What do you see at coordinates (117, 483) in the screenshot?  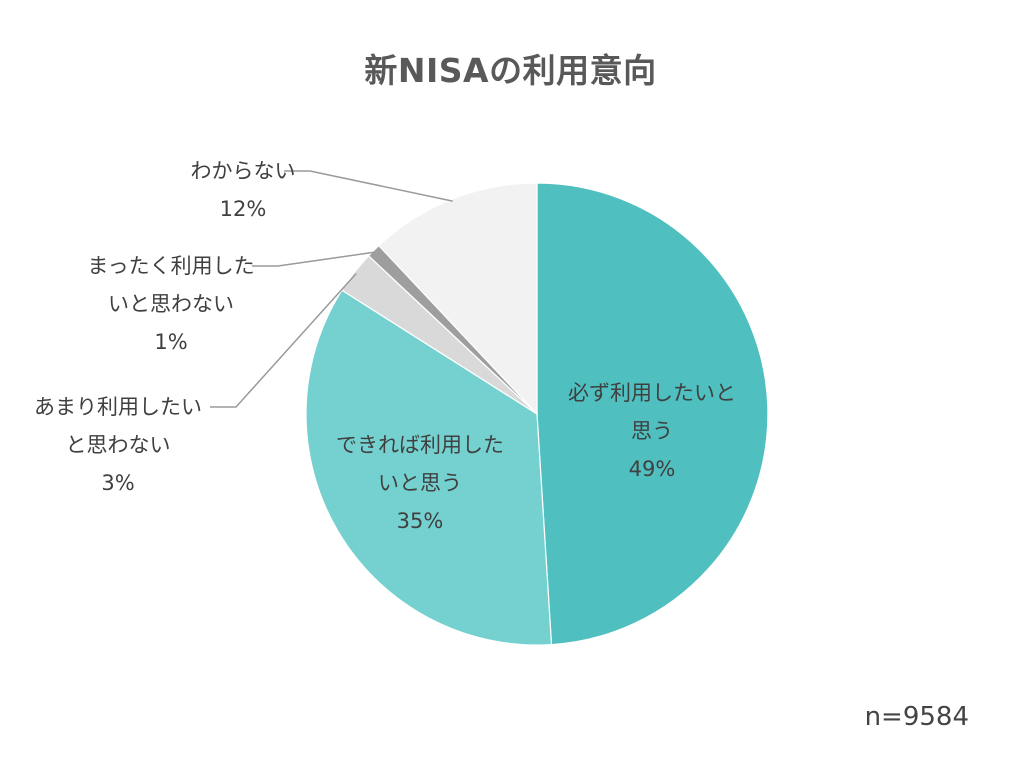 I see `slice-value-3: 3%` at bounding box center [117, 483].